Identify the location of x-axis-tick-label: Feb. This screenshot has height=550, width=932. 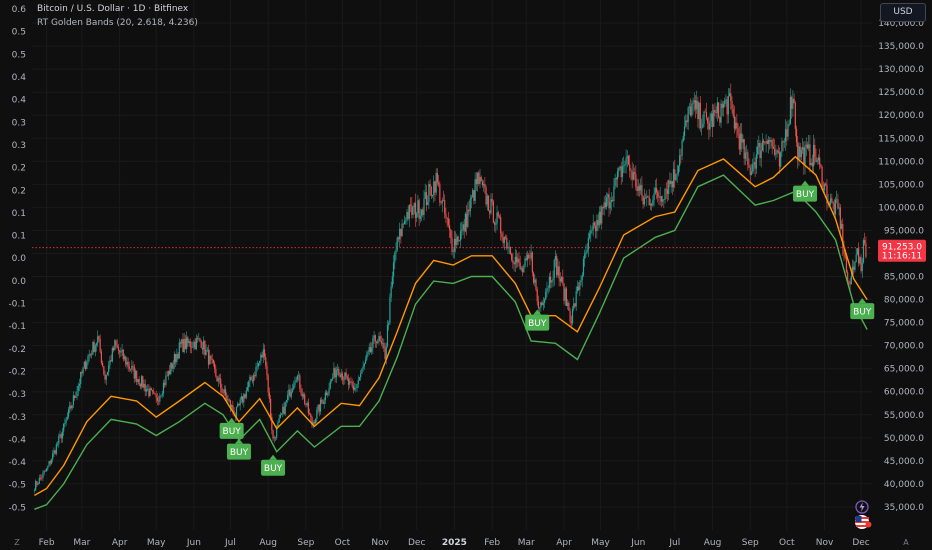
(47, 543).